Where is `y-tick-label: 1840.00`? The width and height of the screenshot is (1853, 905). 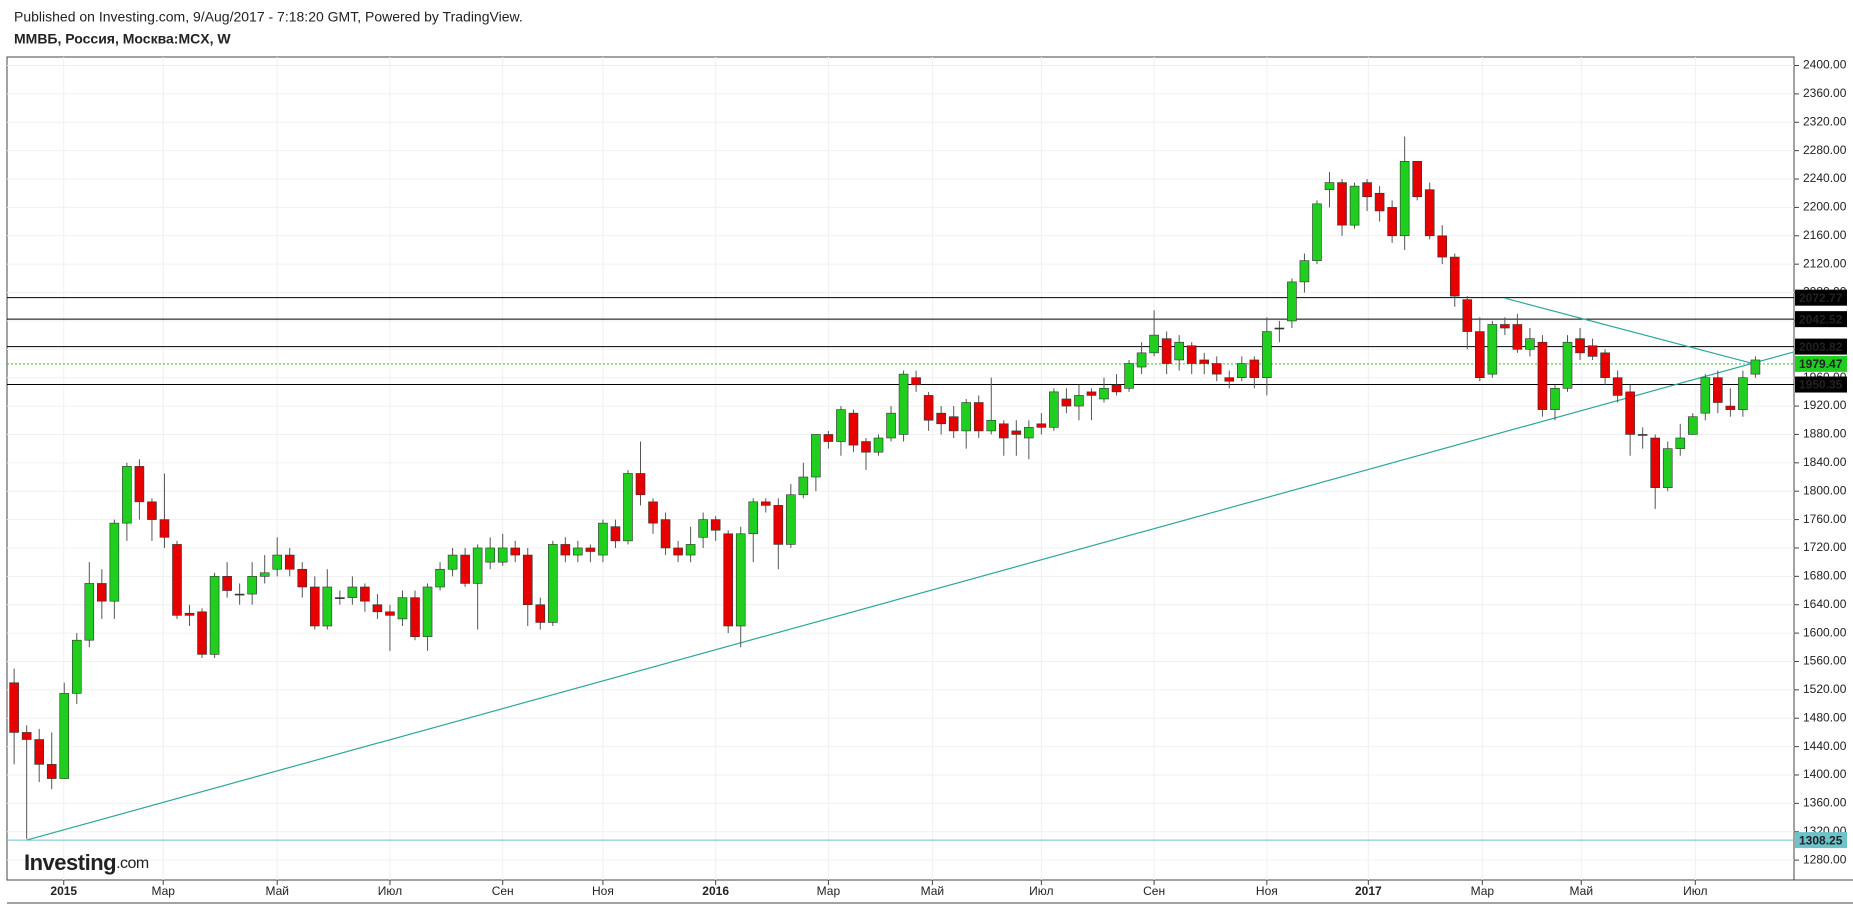
y-tick-label: 1840.00 is located at coordinates (1825, 462).